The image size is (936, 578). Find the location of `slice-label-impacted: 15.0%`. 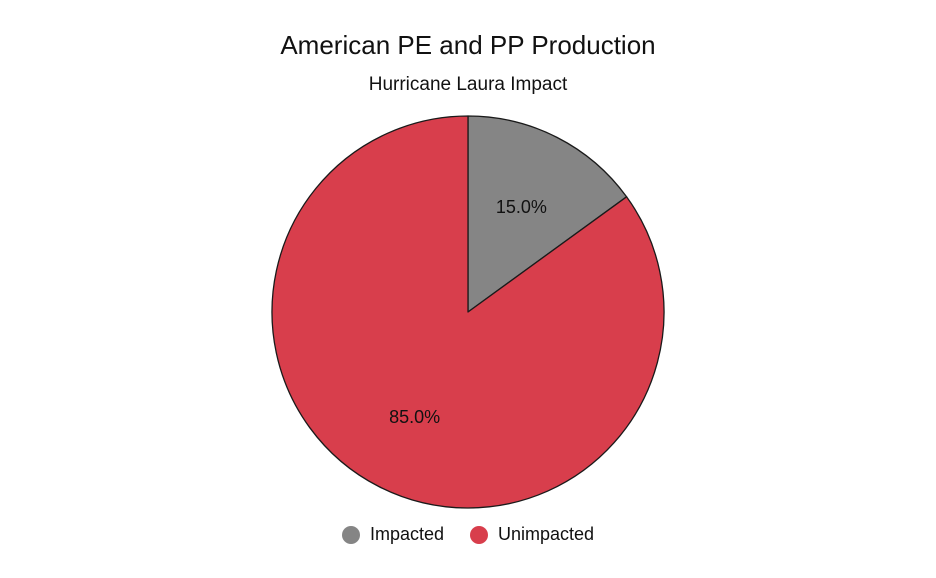

slice-label-impacted: 15.0% is located at coordinates (521, 207).